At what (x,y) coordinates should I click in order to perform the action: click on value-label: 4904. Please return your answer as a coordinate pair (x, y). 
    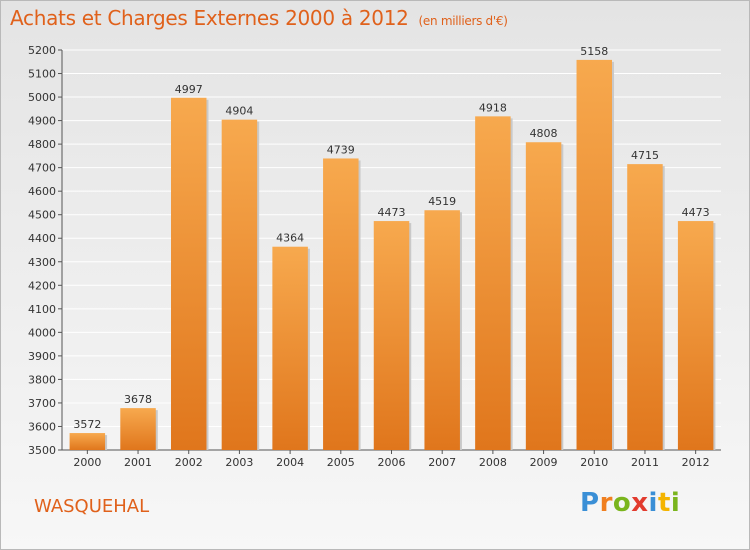
    Looking at the image, I should click on (239, 111).